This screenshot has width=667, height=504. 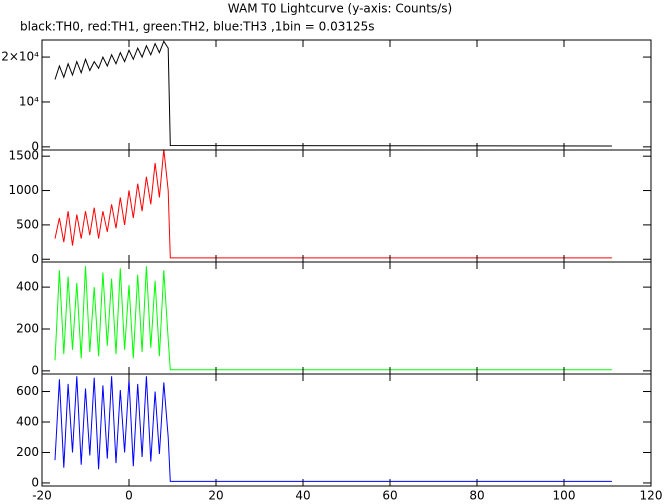 I want to click on y-tick-label: 1000, so click(x=23, y=190).